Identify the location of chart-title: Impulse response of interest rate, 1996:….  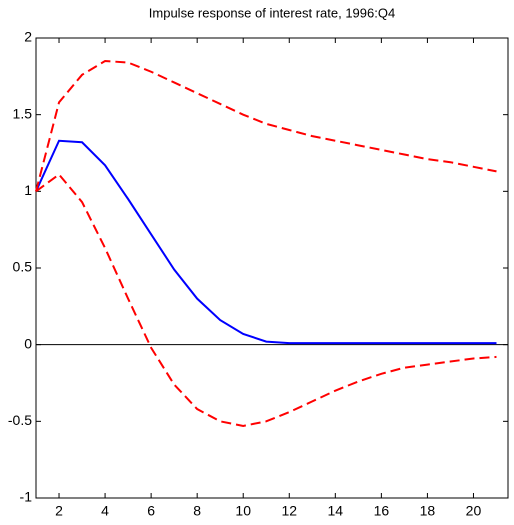
(272, 12).